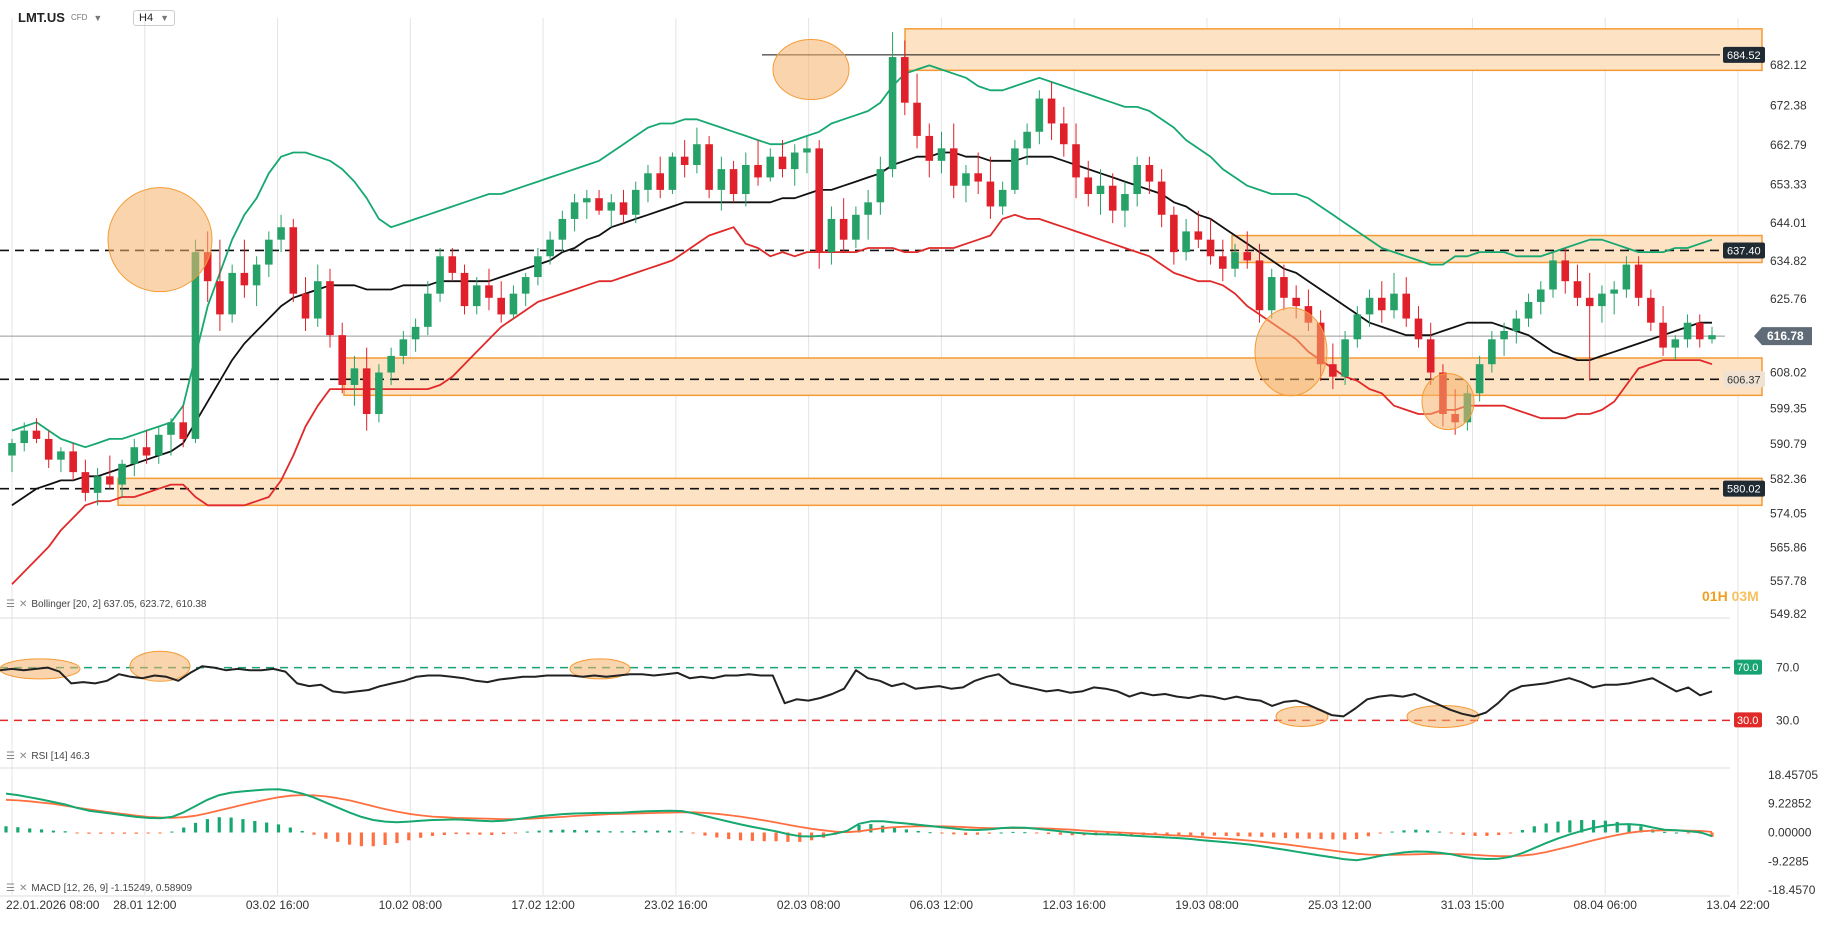 This screenshot has width=1830, height=926. Describe the element at coordinates (1744, 380) in the screenshot. I see `price-level-label: 606.37` at that location.